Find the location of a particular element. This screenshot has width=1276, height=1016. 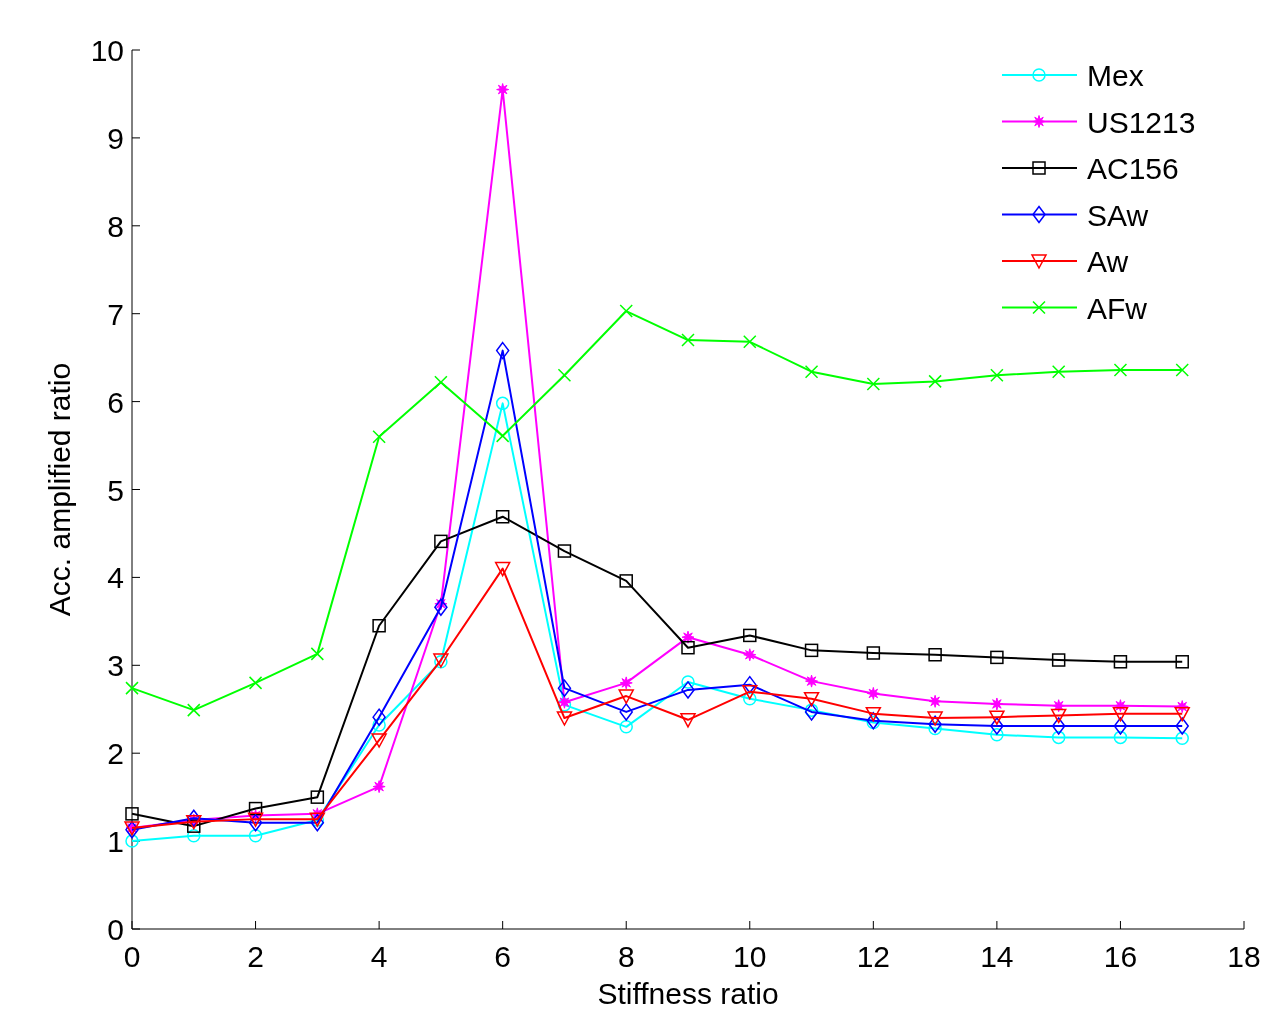

x-tick-label: 6 is located at coordinates (503, 956).